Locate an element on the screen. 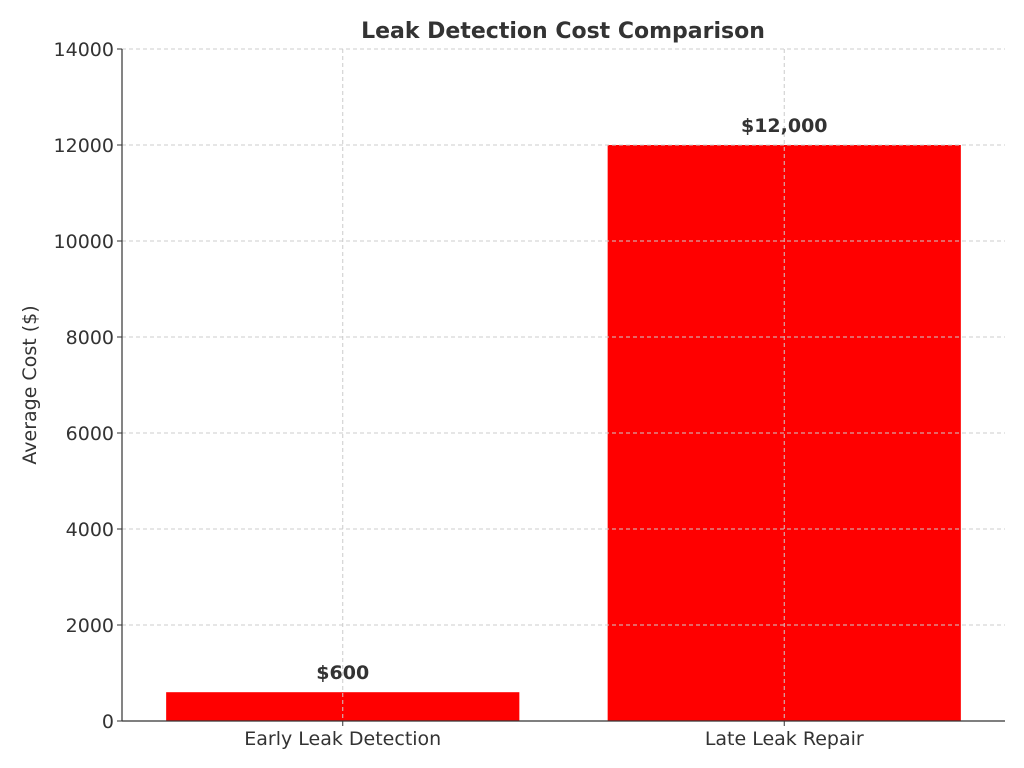 This screenshot has width=1024, height=768. data-label: $12,000 is located at coordinates (784, 126).